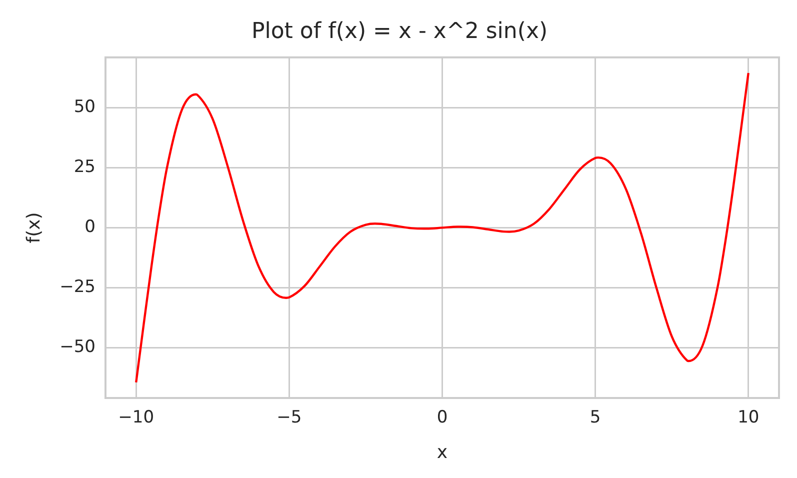 This screenshot has height=478, width=797. Describe the element at coordinates (33, 228) in the screenshot. I see `y-axis-title: f(x)` at that location.